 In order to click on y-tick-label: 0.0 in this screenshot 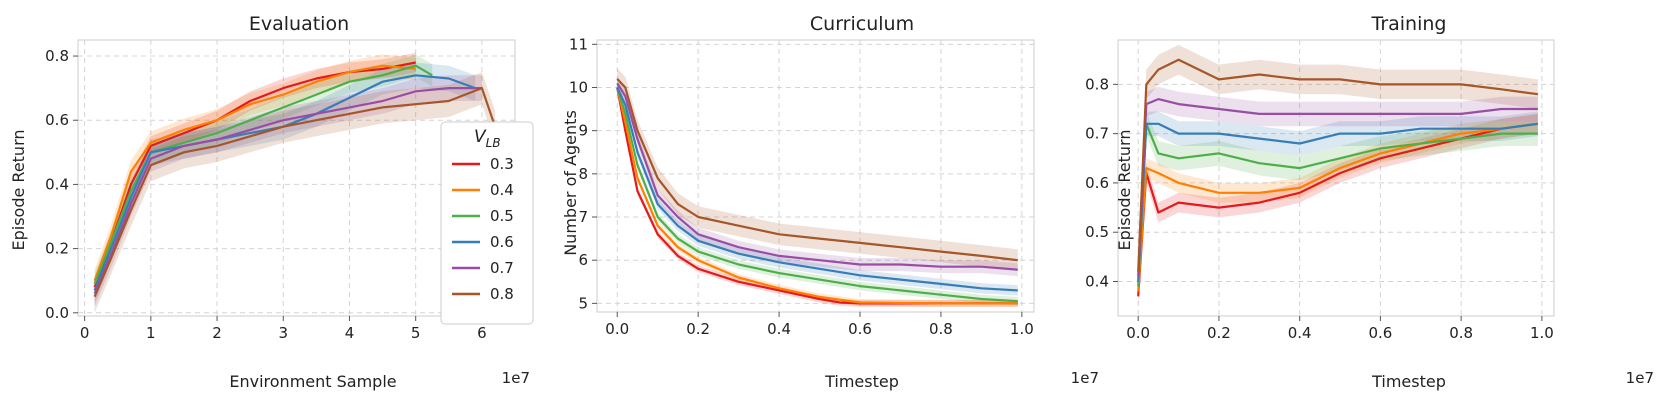, I will do `click(57, 313)`.